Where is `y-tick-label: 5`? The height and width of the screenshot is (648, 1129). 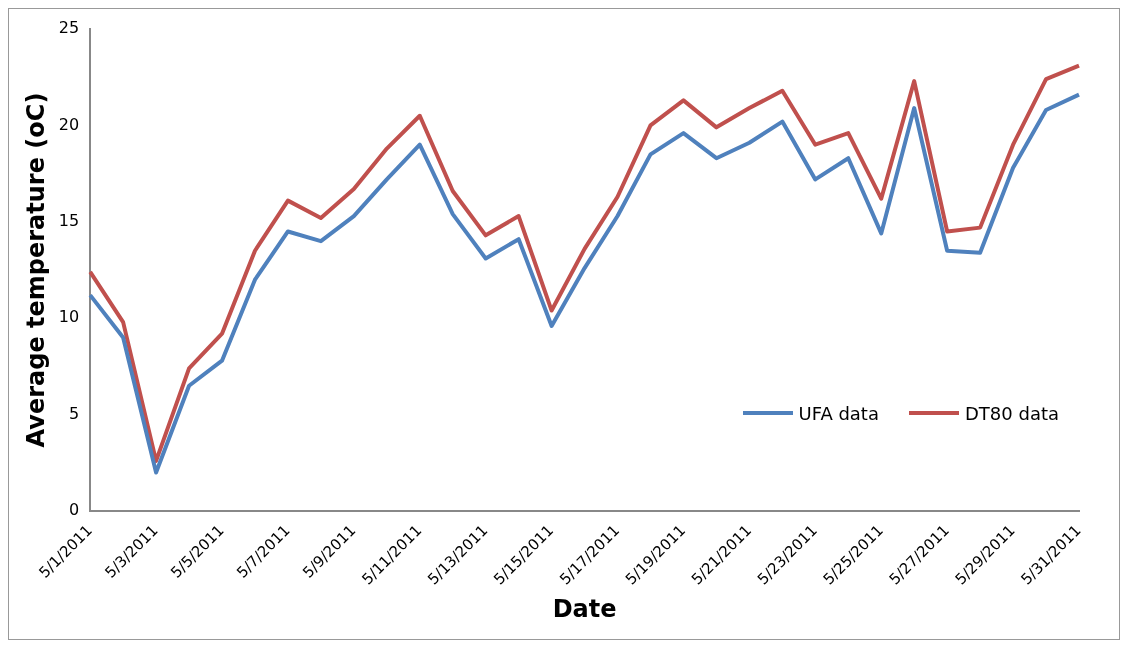 y-tick-label: 5 is located at coordinates (74, 413).